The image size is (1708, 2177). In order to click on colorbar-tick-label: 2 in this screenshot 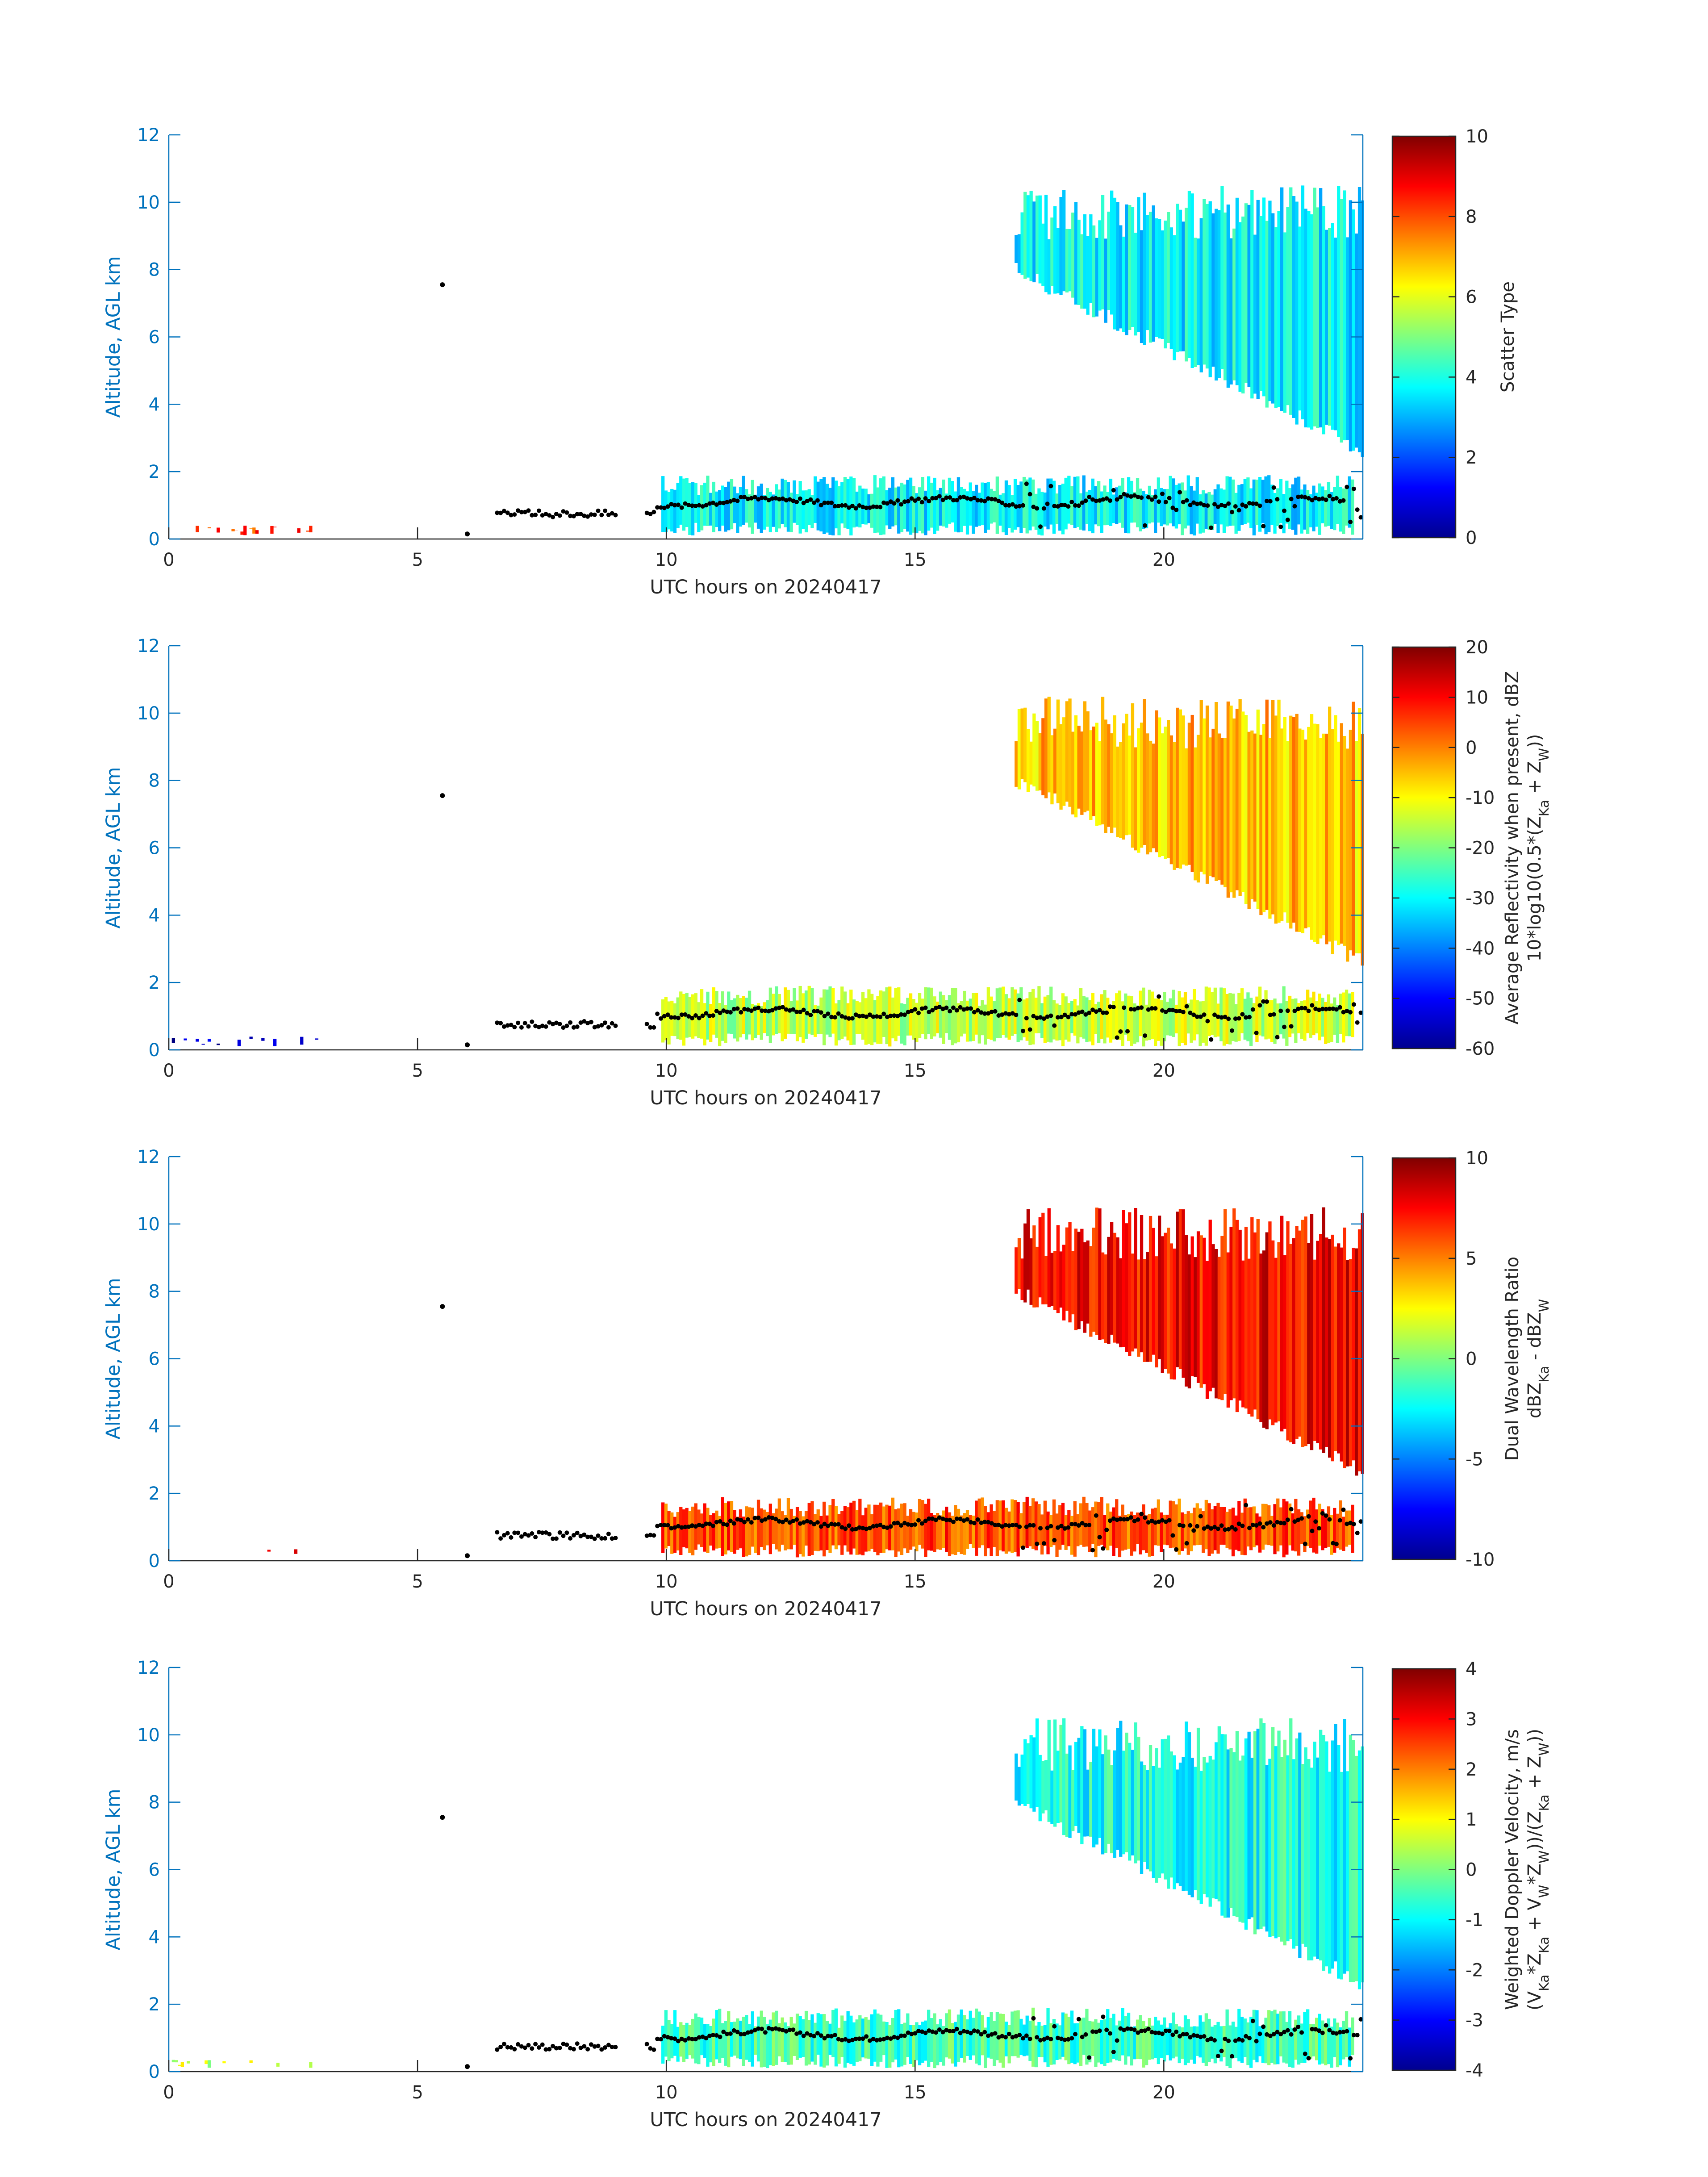, I will do `click(1471, 457)`.